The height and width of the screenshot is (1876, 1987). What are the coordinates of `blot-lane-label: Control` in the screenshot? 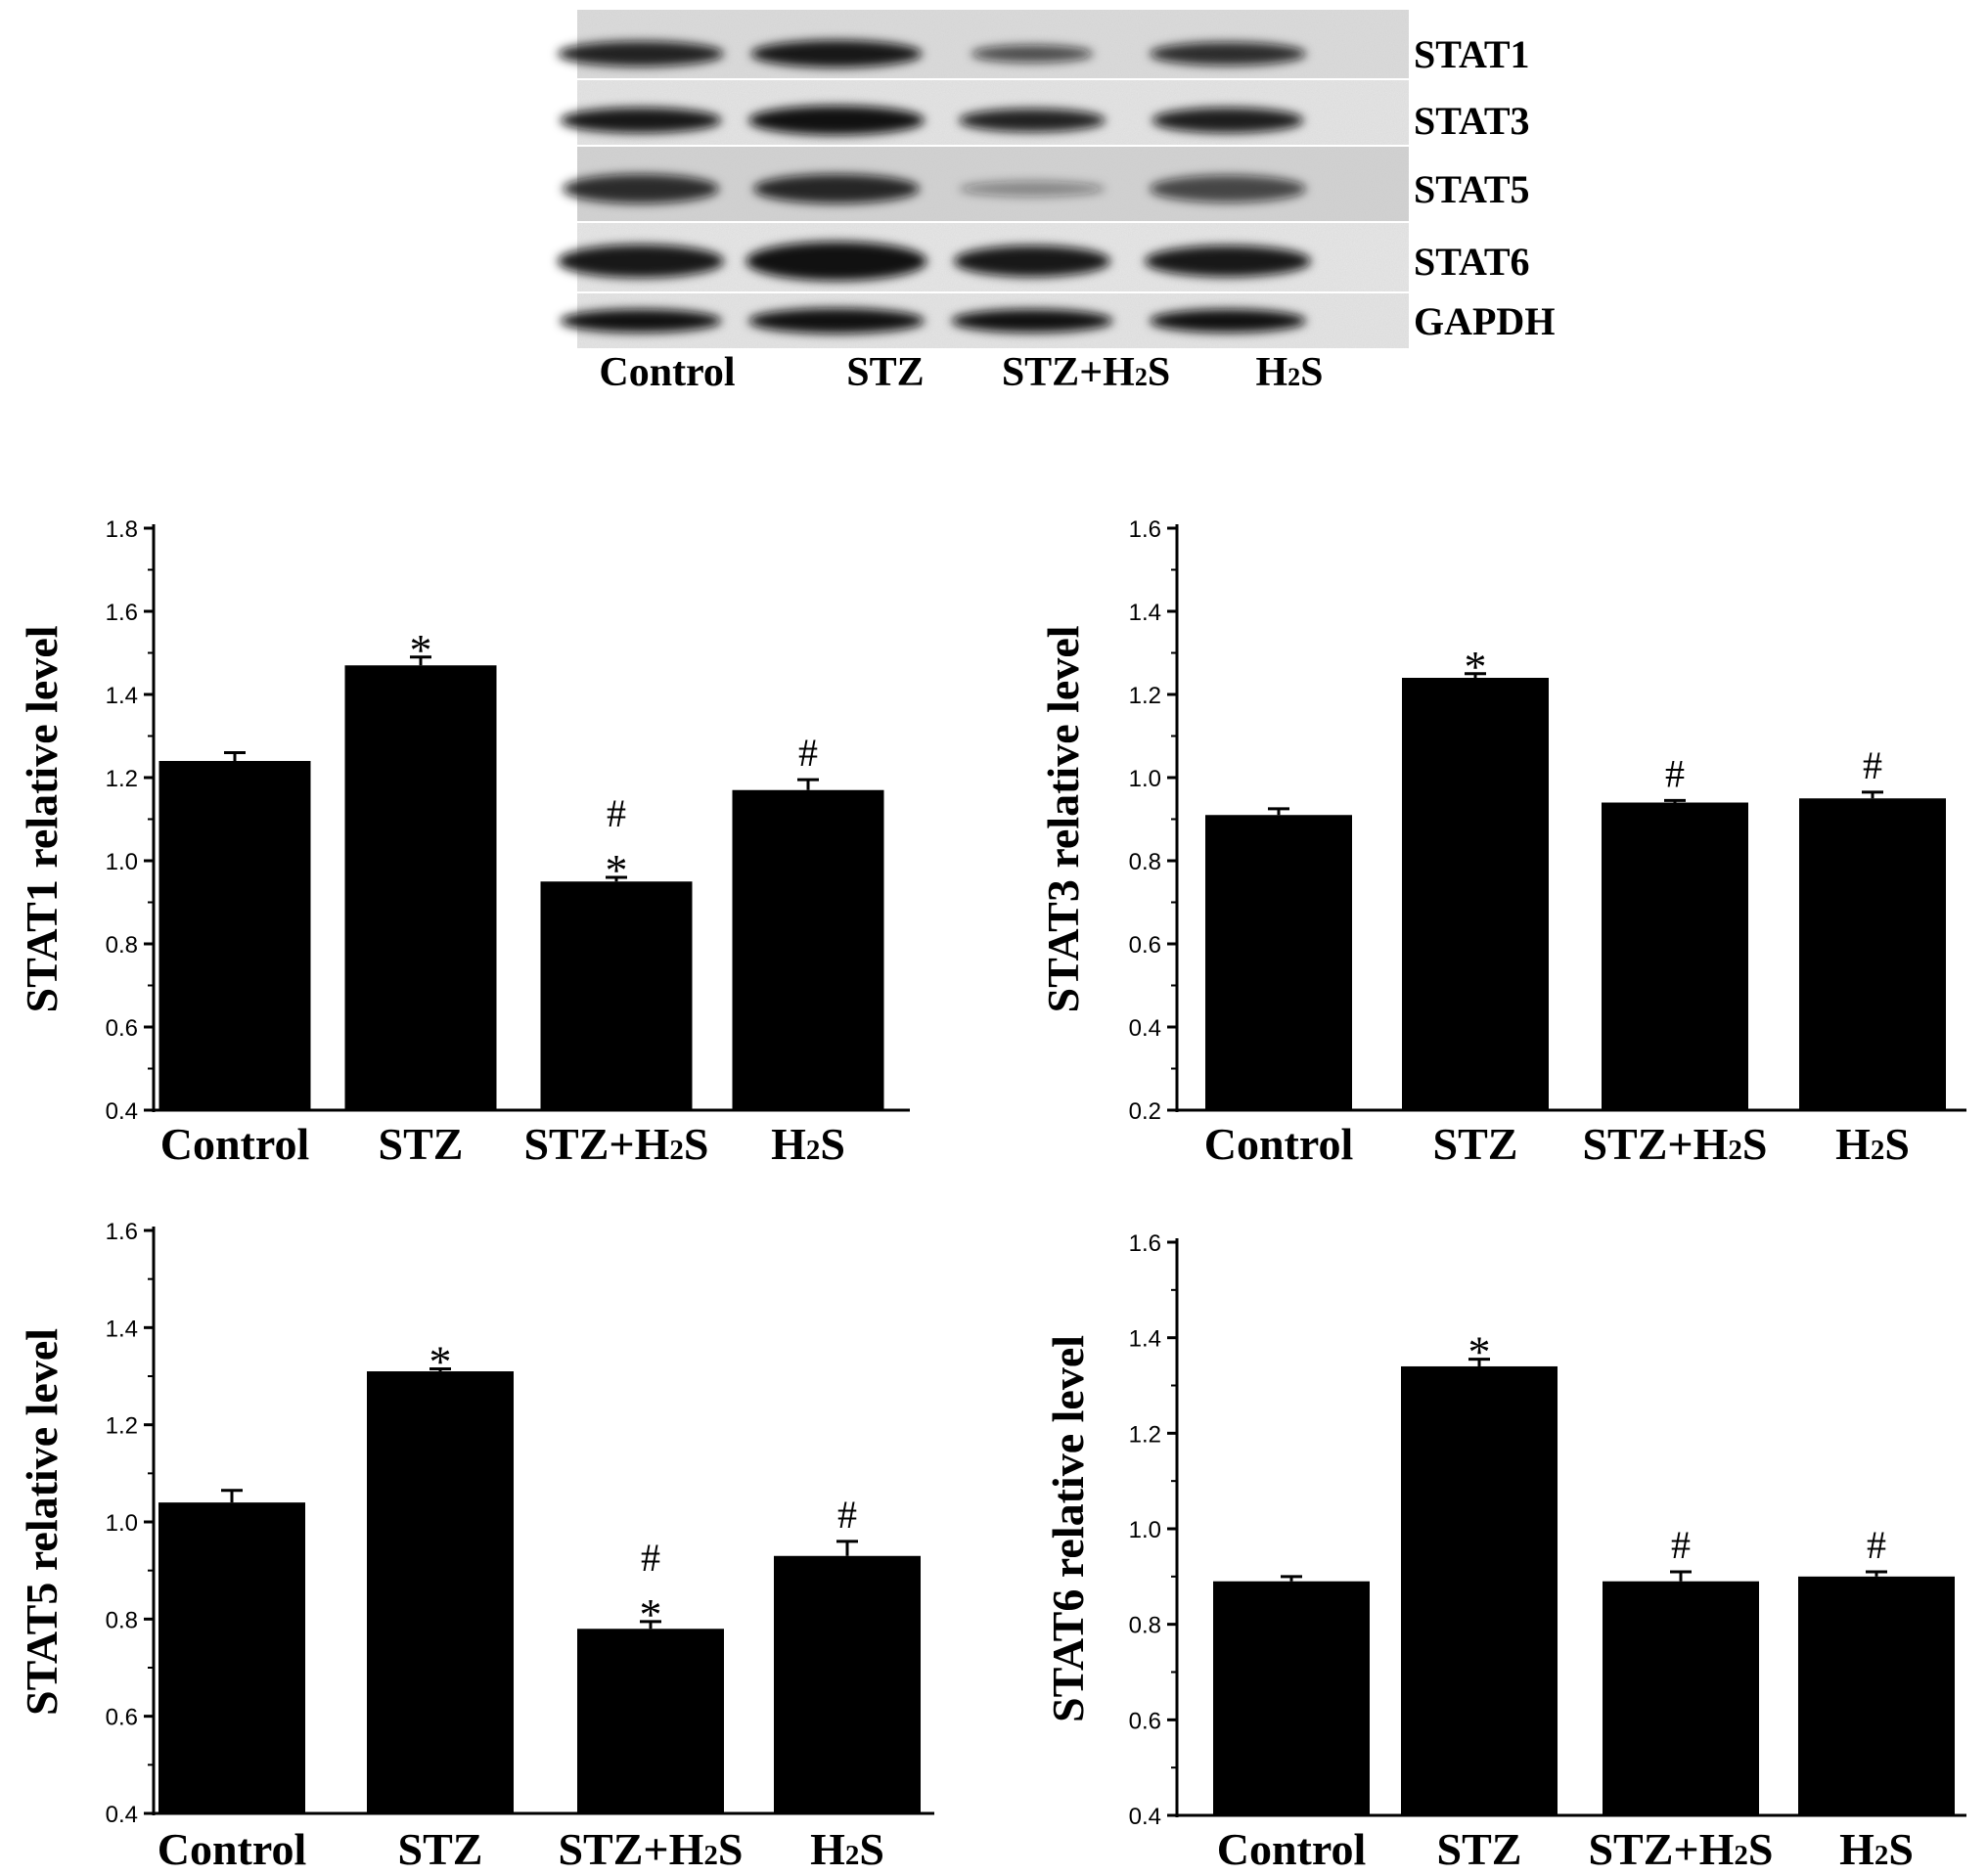 It's located at (667, 372).